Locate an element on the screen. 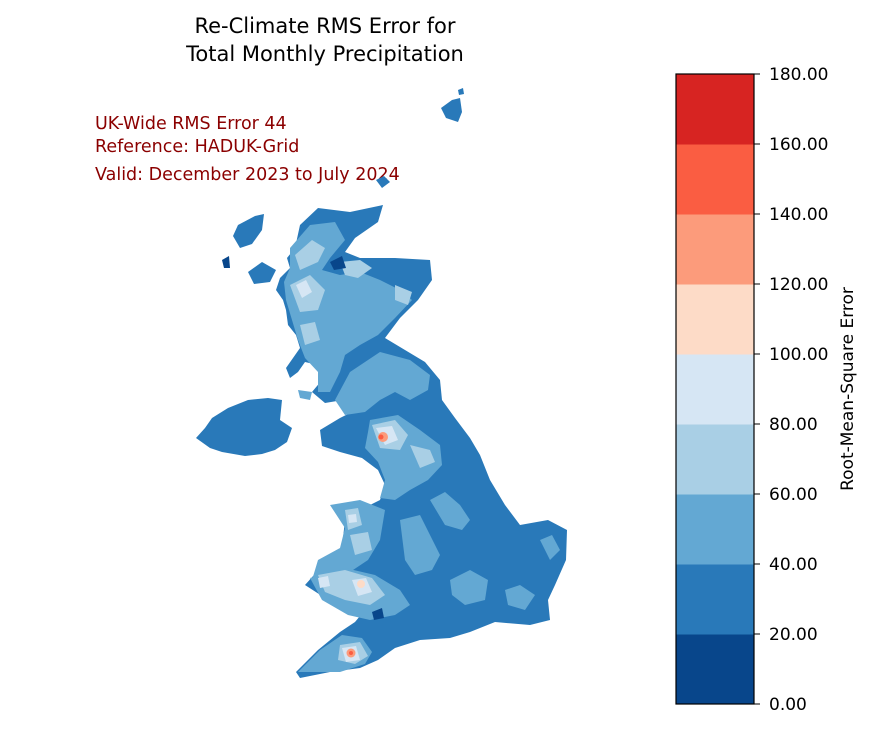  colorbar-tick-label: 40.00 is located at coordinates (793, 565).